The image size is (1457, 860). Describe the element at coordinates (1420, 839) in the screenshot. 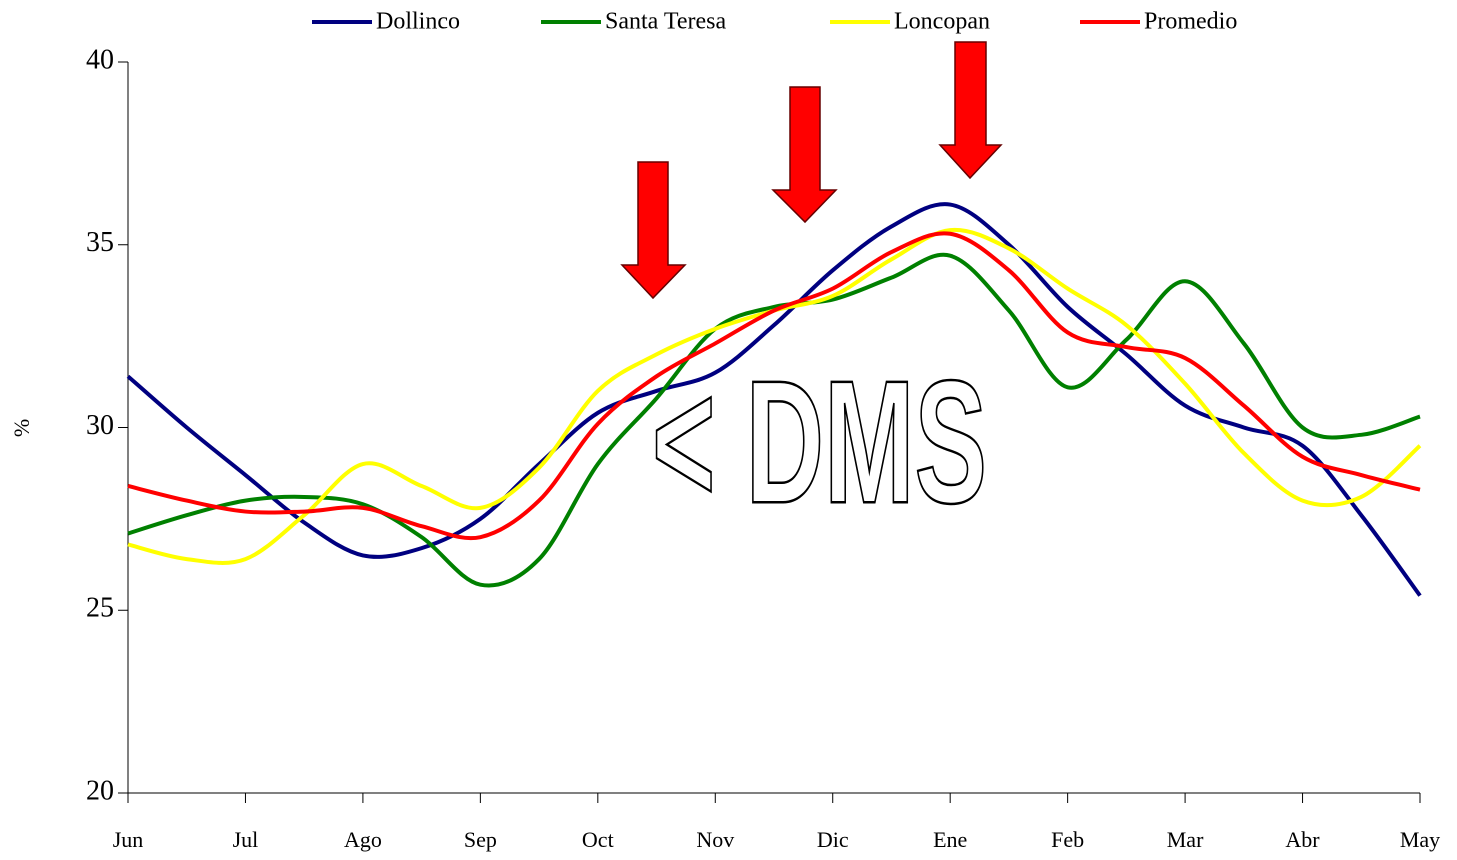

I see `x-tick-label: May` at that location.